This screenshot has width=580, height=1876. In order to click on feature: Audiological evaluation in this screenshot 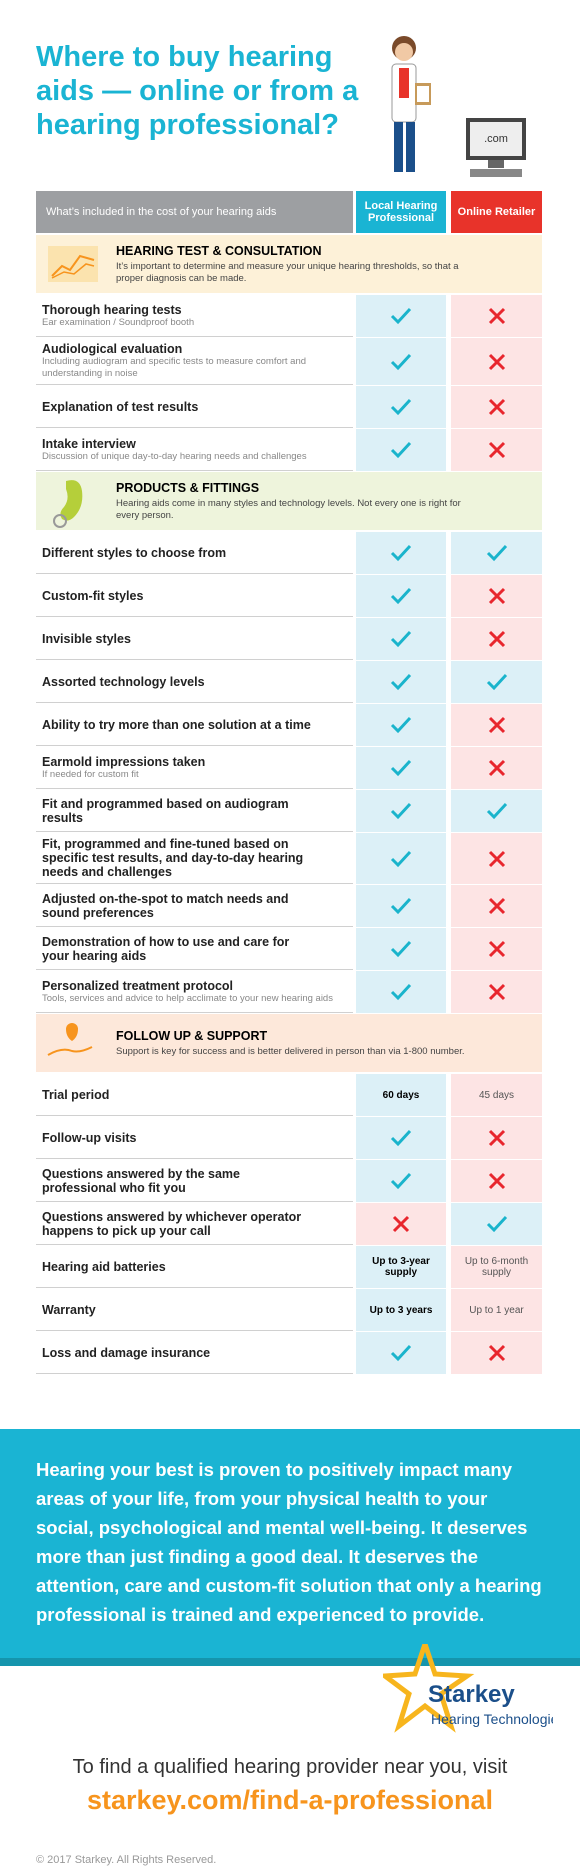, I will do `click(112, 349)`.